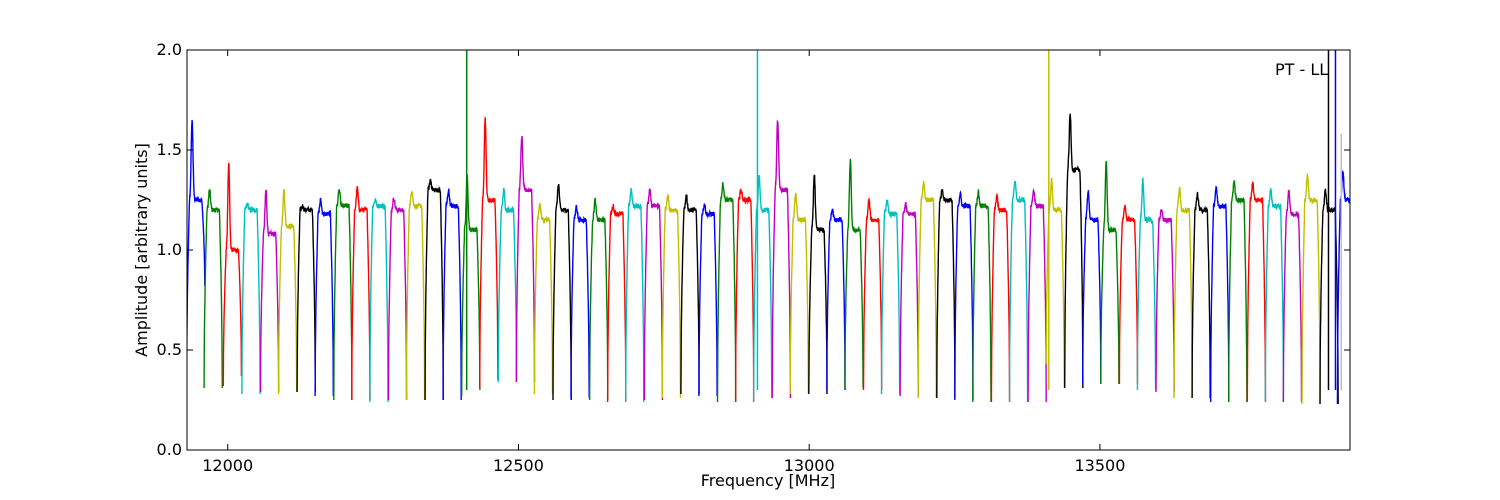  What do you see at coordinates (227, 465) in the screenshot?
I see `x-tick-label: 12000` at bounding box center [227, 465].